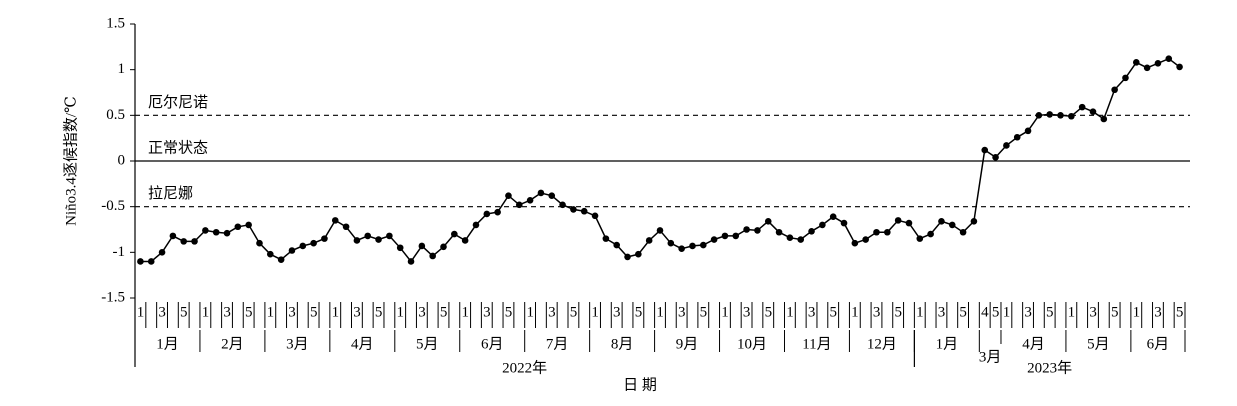 Image resolution: width=1237 pixels, height=406 pixels. Describe the element at coordinates (115, 23) in the screenshot. I see `y-tick-label: 1.5` at that location.